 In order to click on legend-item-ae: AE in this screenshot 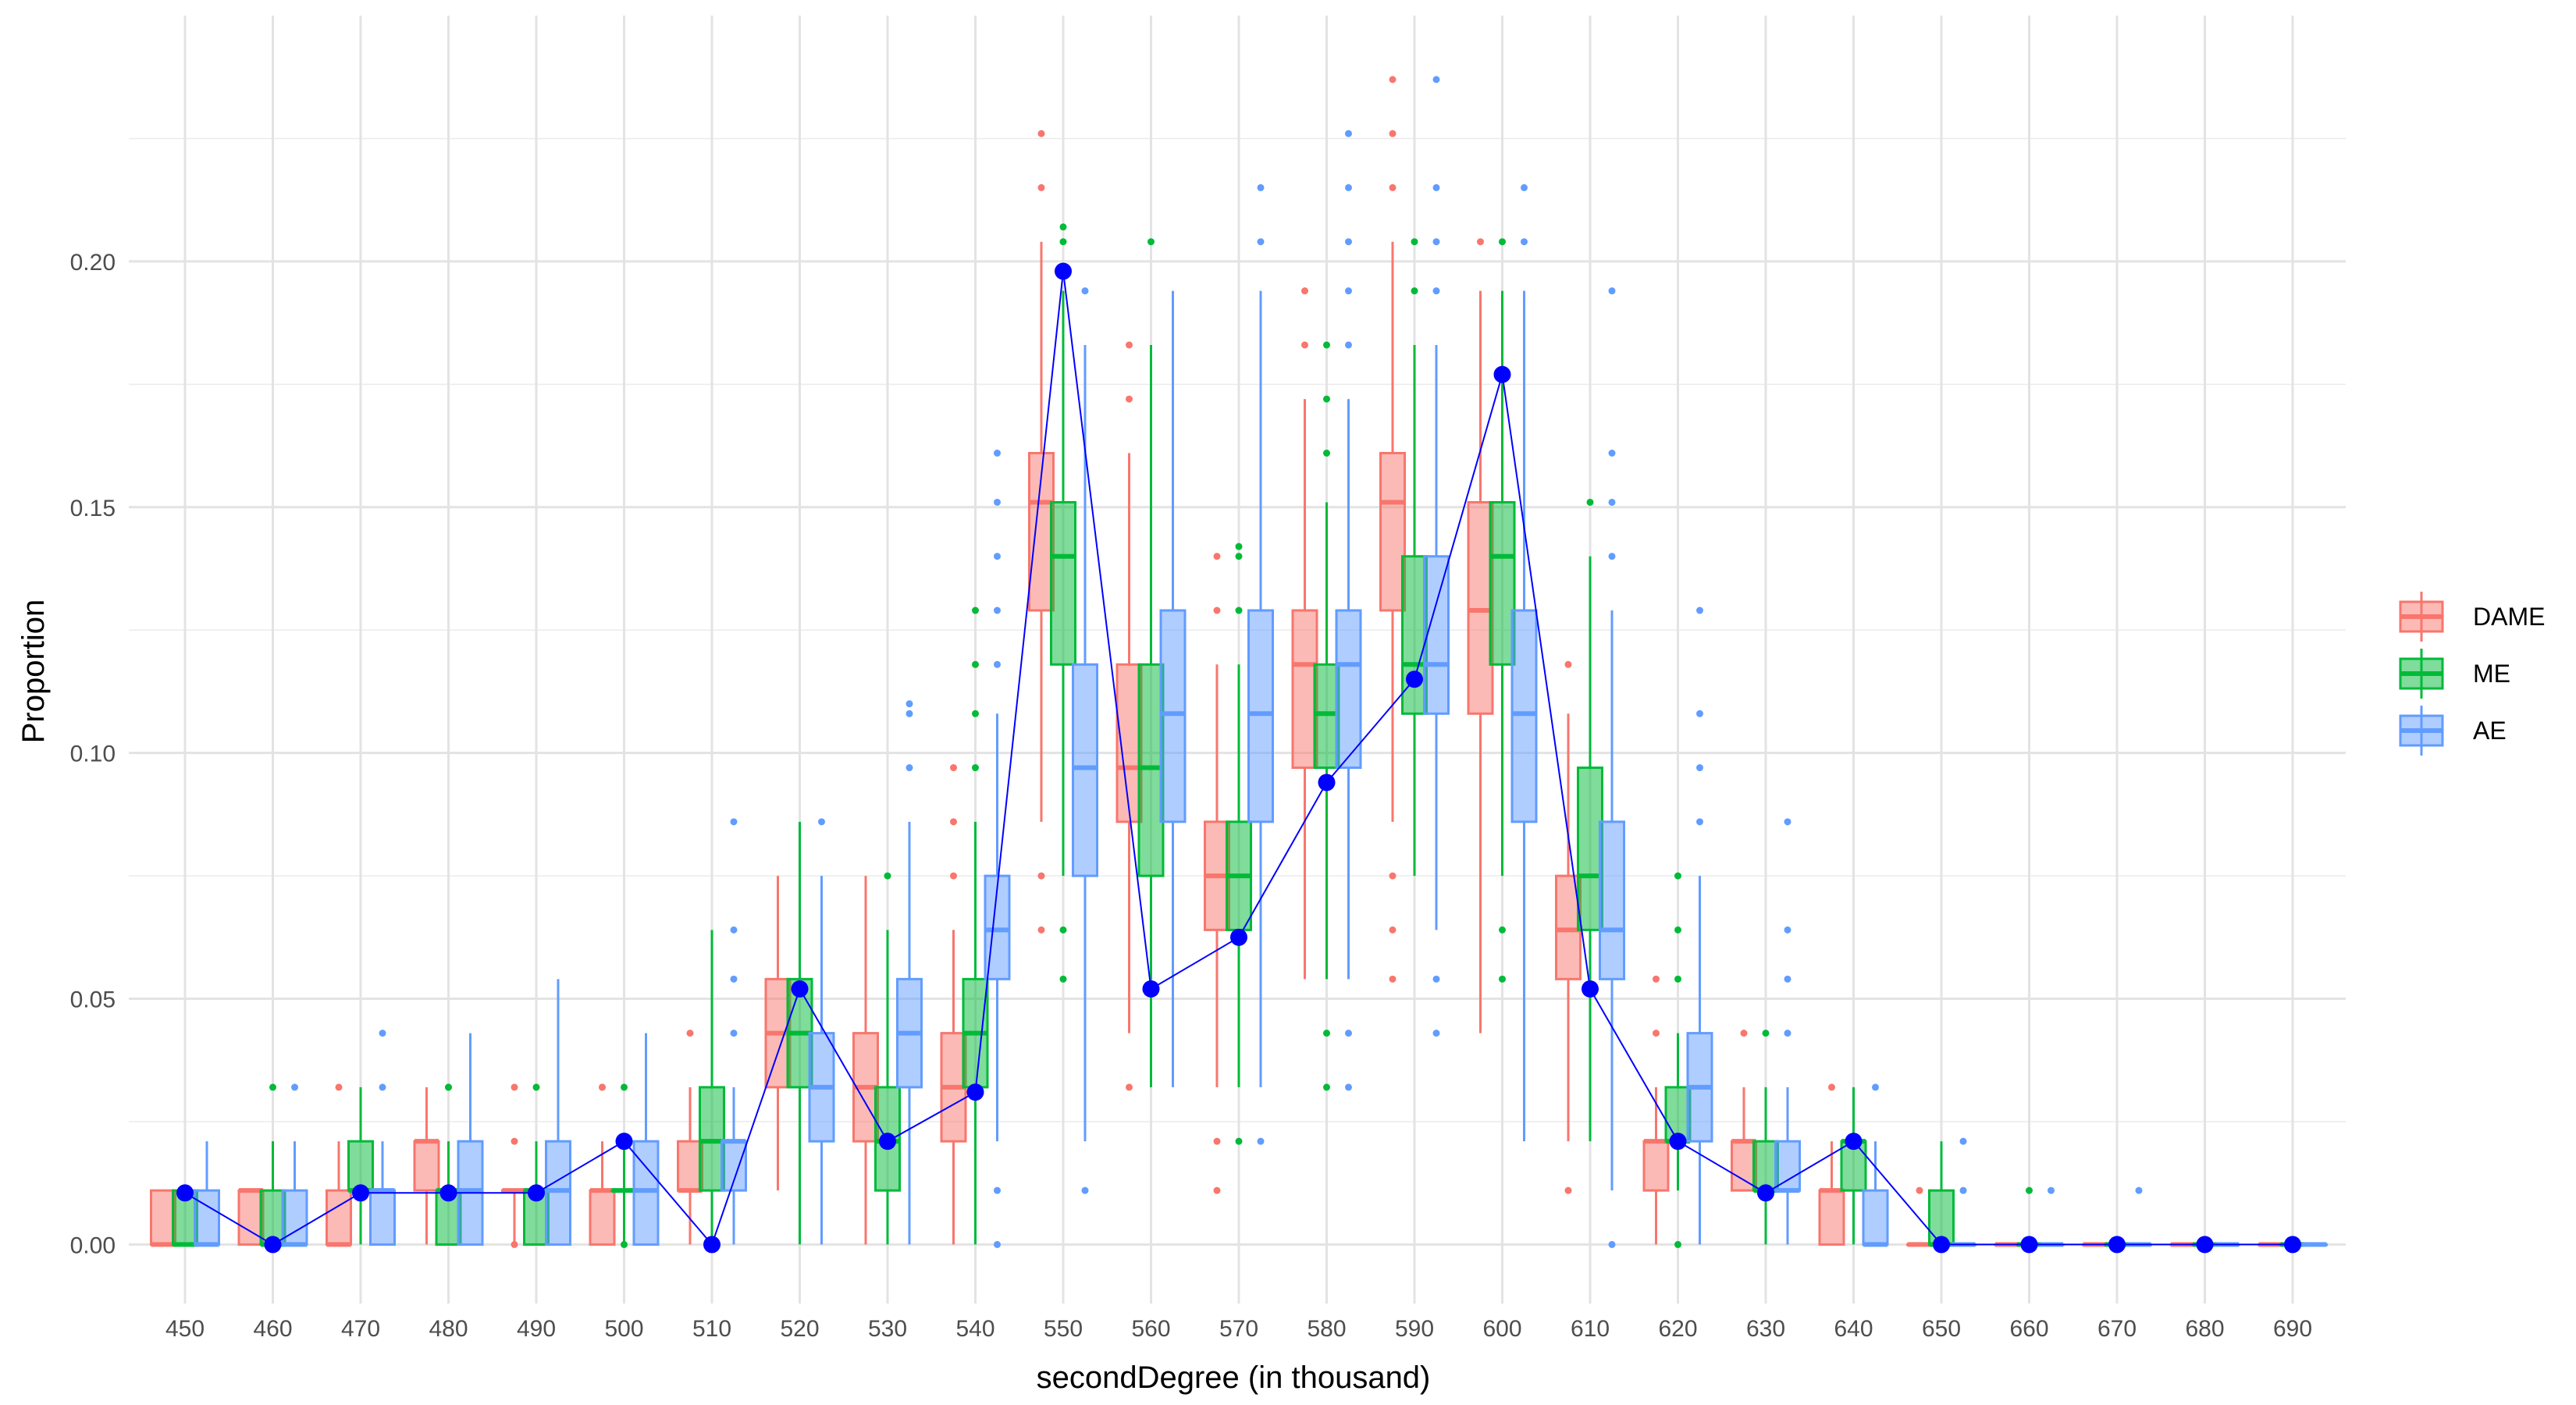, I will do `click(2453, 731)`.